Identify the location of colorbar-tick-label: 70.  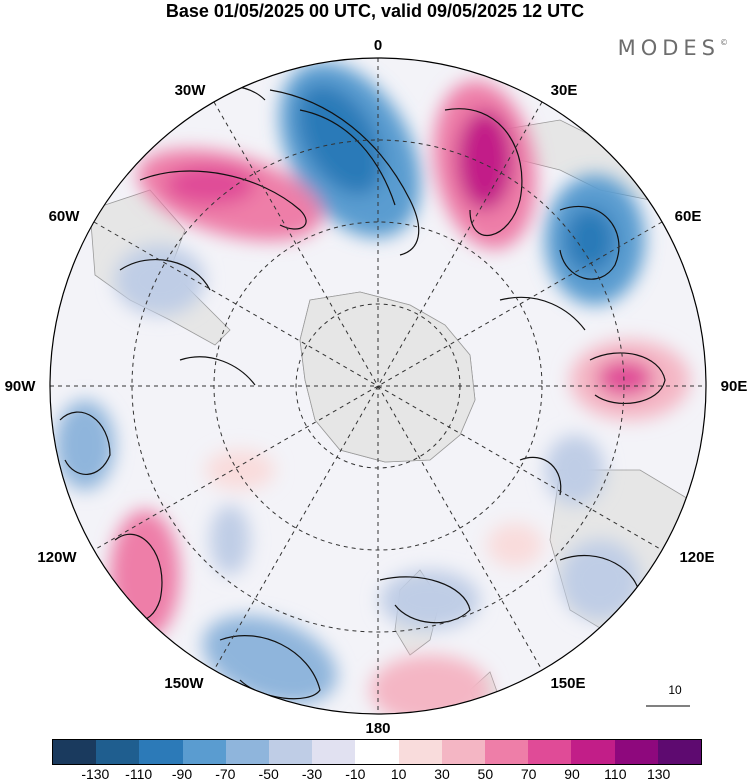
(528, 774).